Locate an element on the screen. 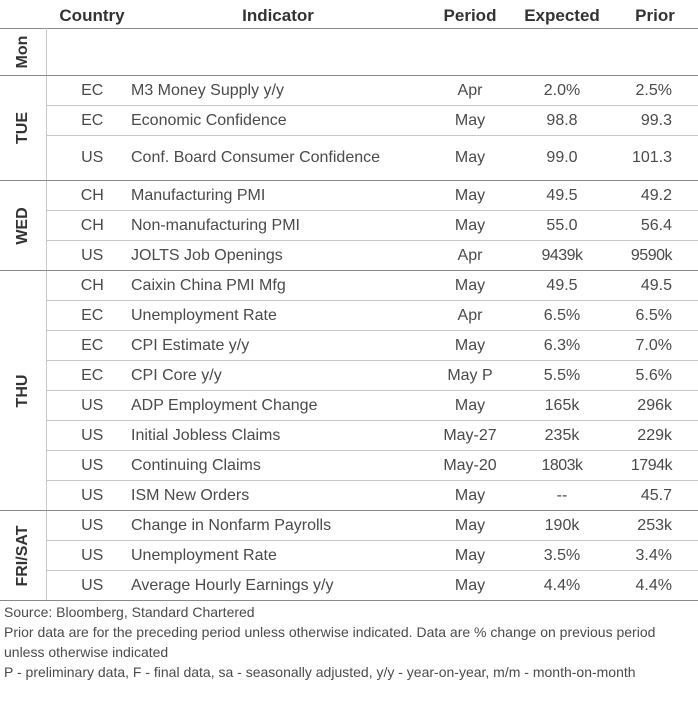 This screenshot has height=709, width=698. expected-cell: 6.5% is located at coordinates (562, 315).